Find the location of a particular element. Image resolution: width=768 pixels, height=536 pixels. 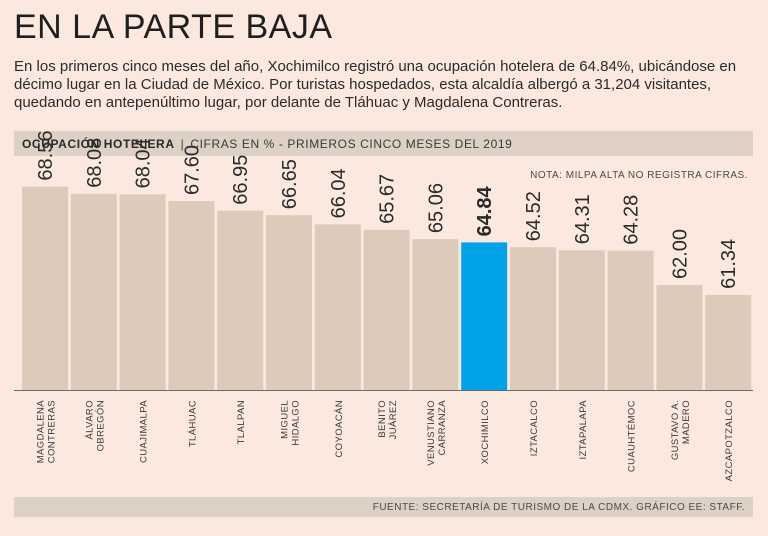

value-label-13: 62.00 is located at coordinates (680, 254).